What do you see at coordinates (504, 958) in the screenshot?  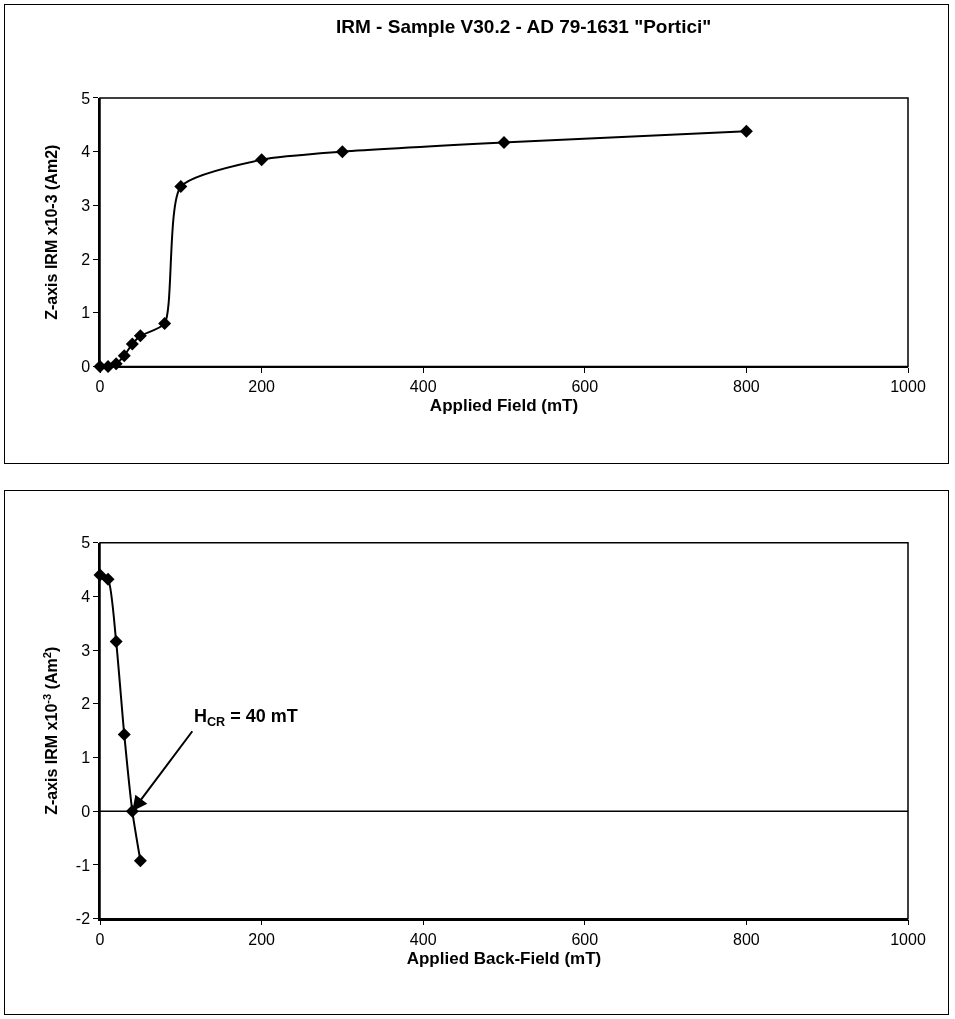 I see `x-axis-title: Applied Back-Field (mT)` at bounding box center [504, 958].